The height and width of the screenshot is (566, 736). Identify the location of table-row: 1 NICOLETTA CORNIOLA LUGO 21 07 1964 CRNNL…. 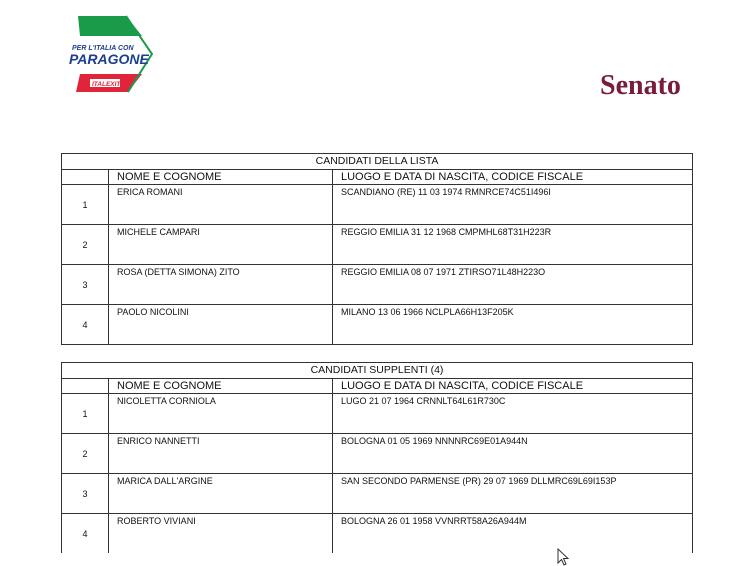
(377, 413).